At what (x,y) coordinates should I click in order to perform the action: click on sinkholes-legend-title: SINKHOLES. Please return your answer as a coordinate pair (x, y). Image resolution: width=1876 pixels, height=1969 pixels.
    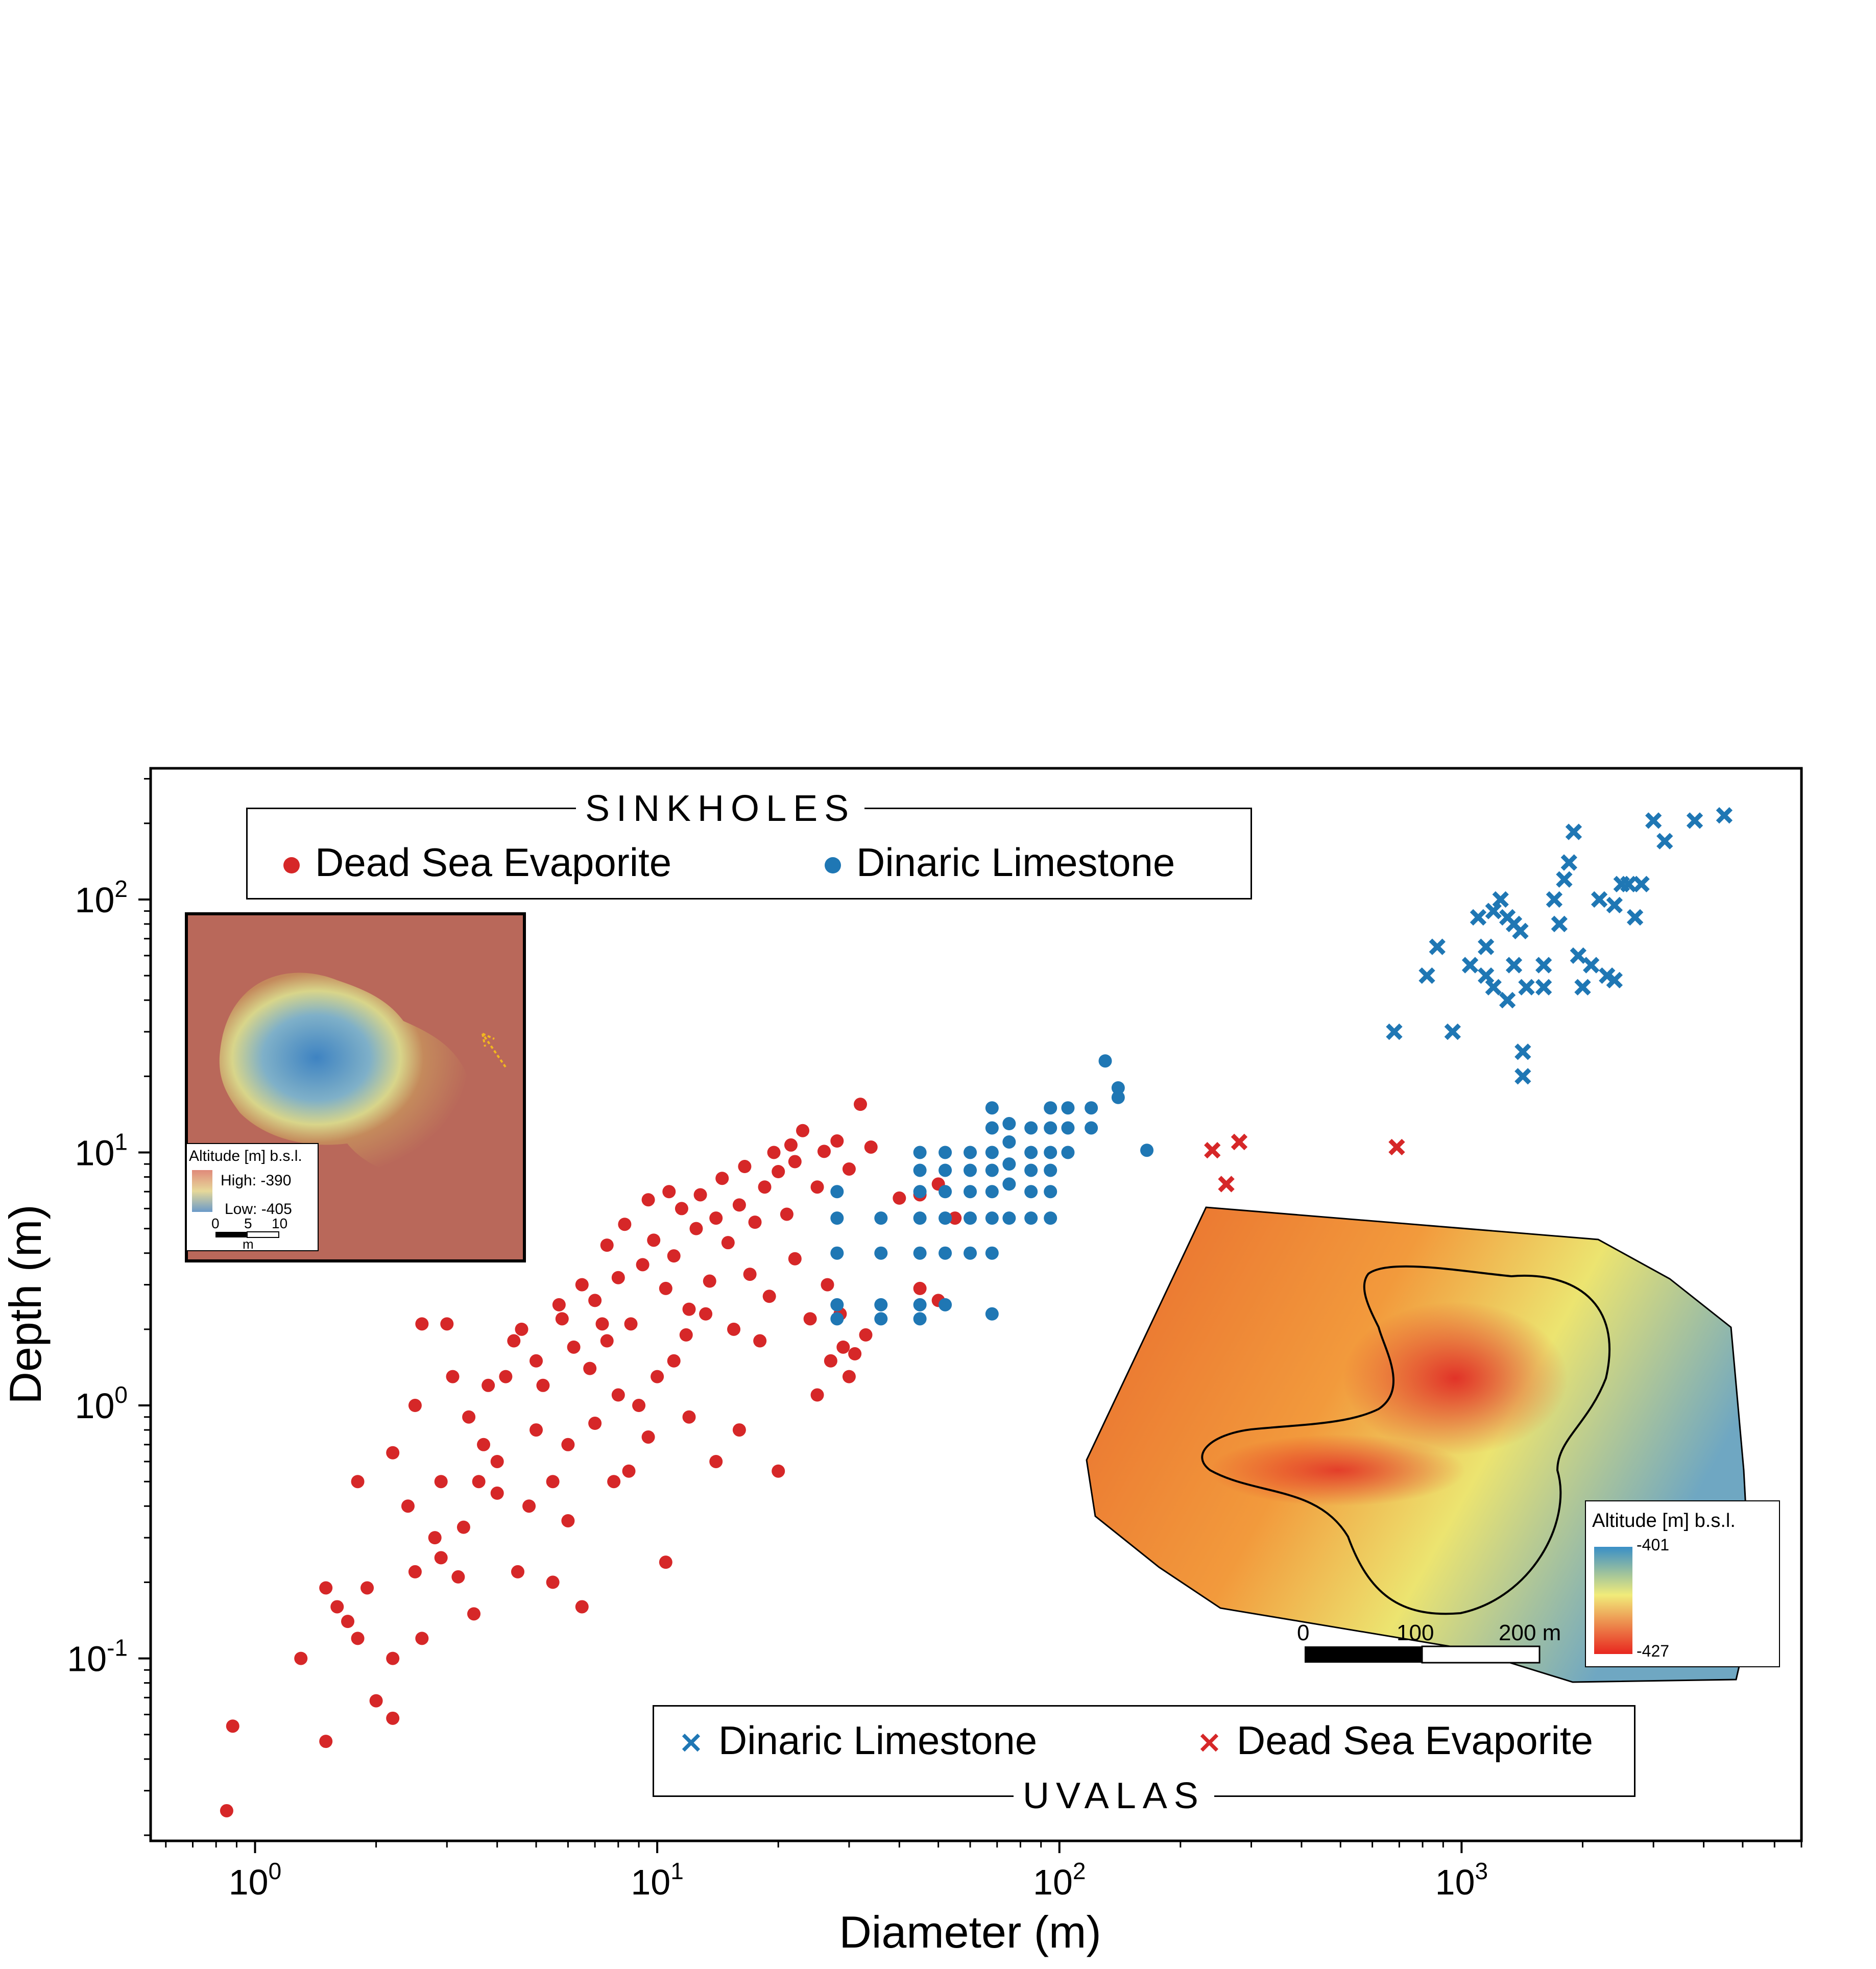
    Looking at the image, I should click on (720, 809).